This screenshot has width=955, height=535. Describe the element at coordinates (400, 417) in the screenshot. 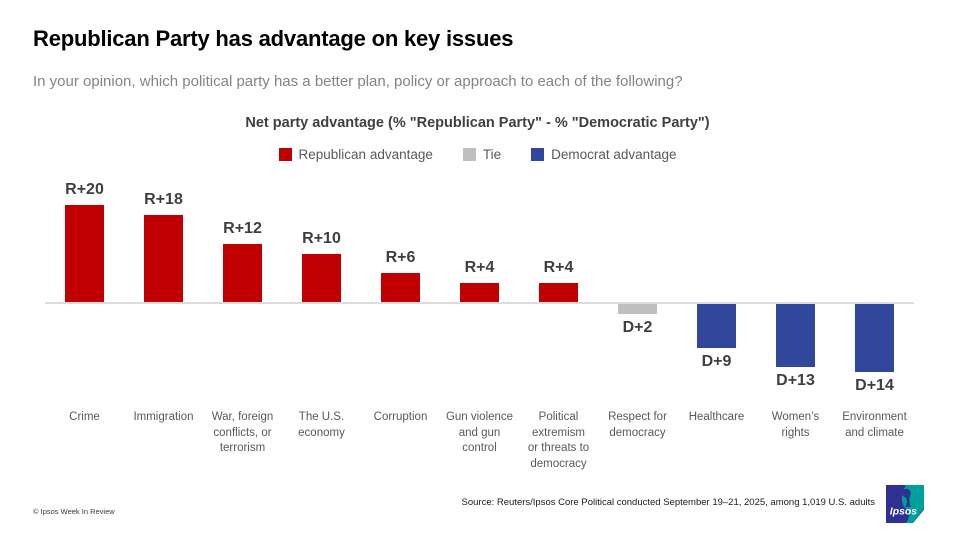

I see `category-label: Corruption` at that location.